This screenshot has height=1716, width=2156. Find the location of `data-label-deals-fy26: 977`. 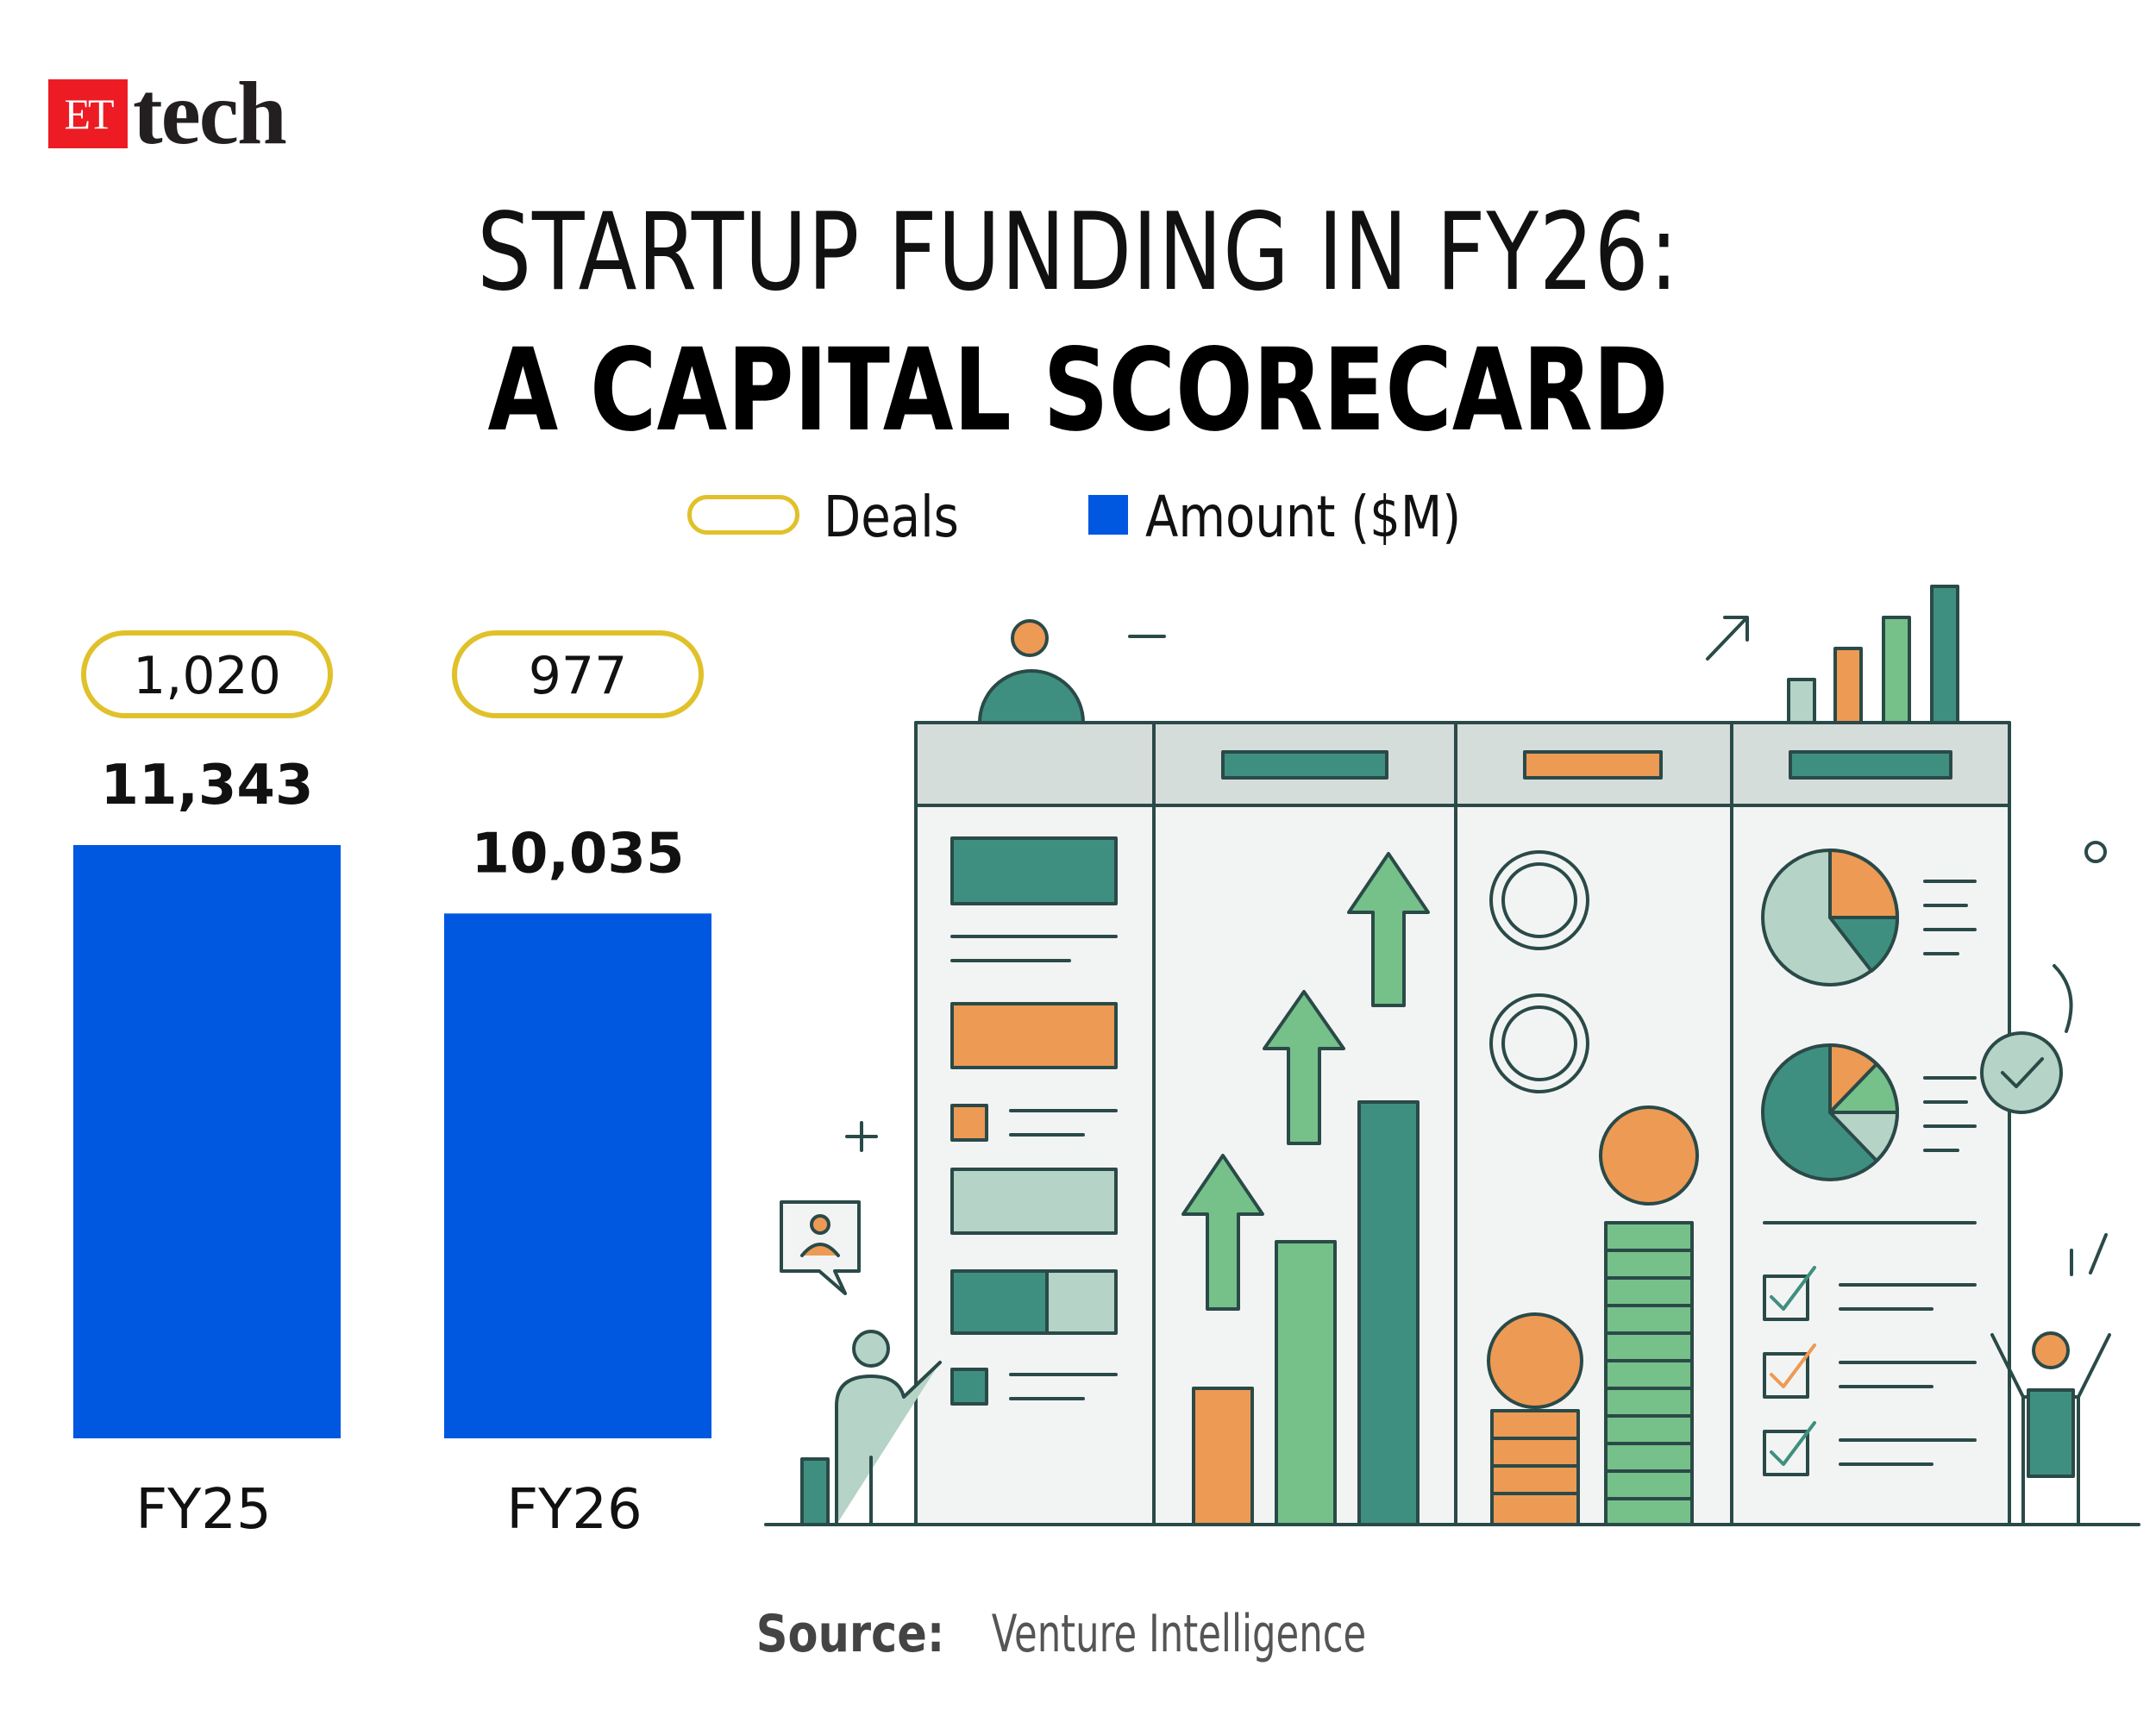

data-label-deals-fy26: 977 is located at coordinates (578, 676).